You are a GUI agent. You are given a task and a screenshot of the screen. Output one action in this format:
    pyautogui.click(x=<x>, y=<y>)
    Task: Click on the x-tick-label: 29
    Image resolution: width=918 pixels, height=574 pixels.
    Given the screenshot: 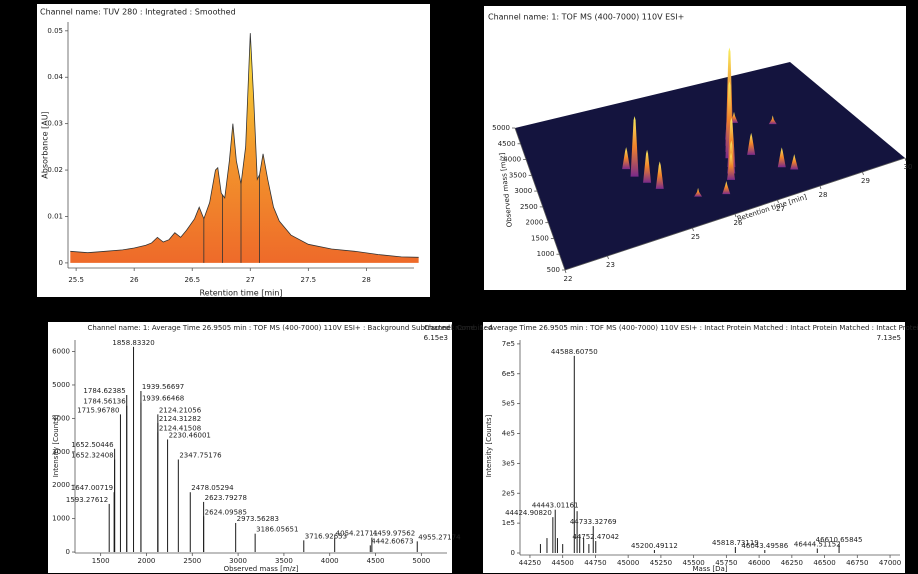 What is the action you would take?
    pyautogui.click(x=865, y=181)
    